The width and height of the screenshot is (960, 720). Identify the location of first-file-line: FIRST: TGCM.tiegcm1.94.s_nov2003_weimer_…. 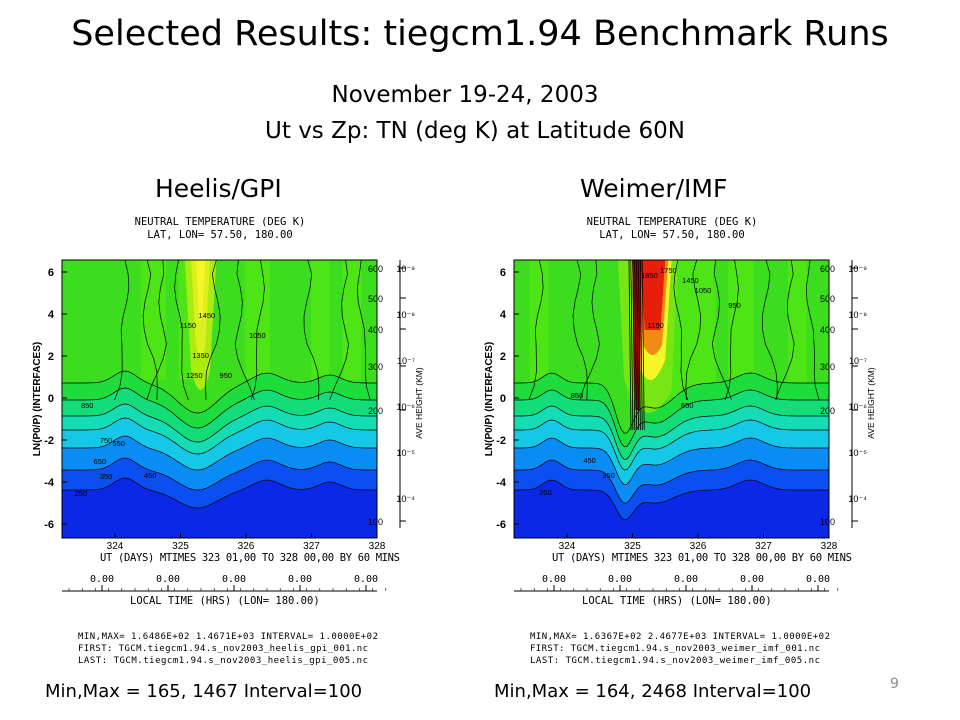
(675, 649).